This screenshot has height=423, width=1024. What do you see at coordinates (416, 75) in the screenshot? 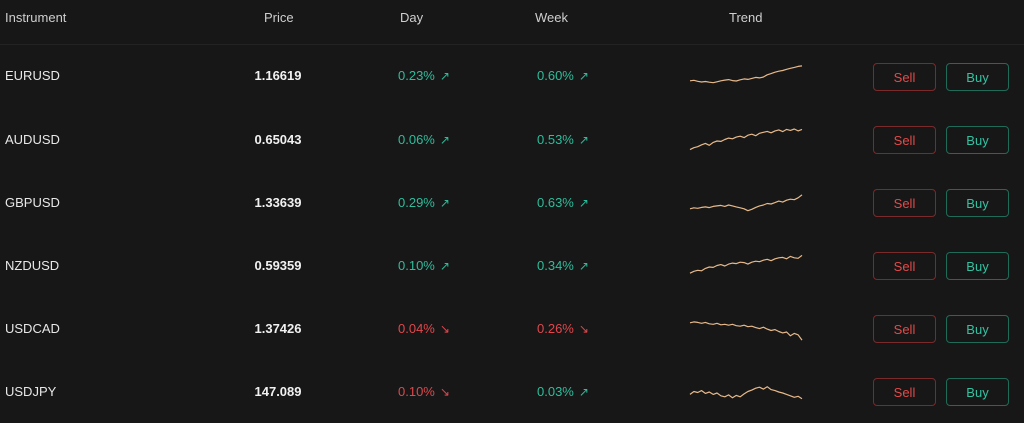
I see `day-change-value: 0.23%` at bounding box center [416, 75].